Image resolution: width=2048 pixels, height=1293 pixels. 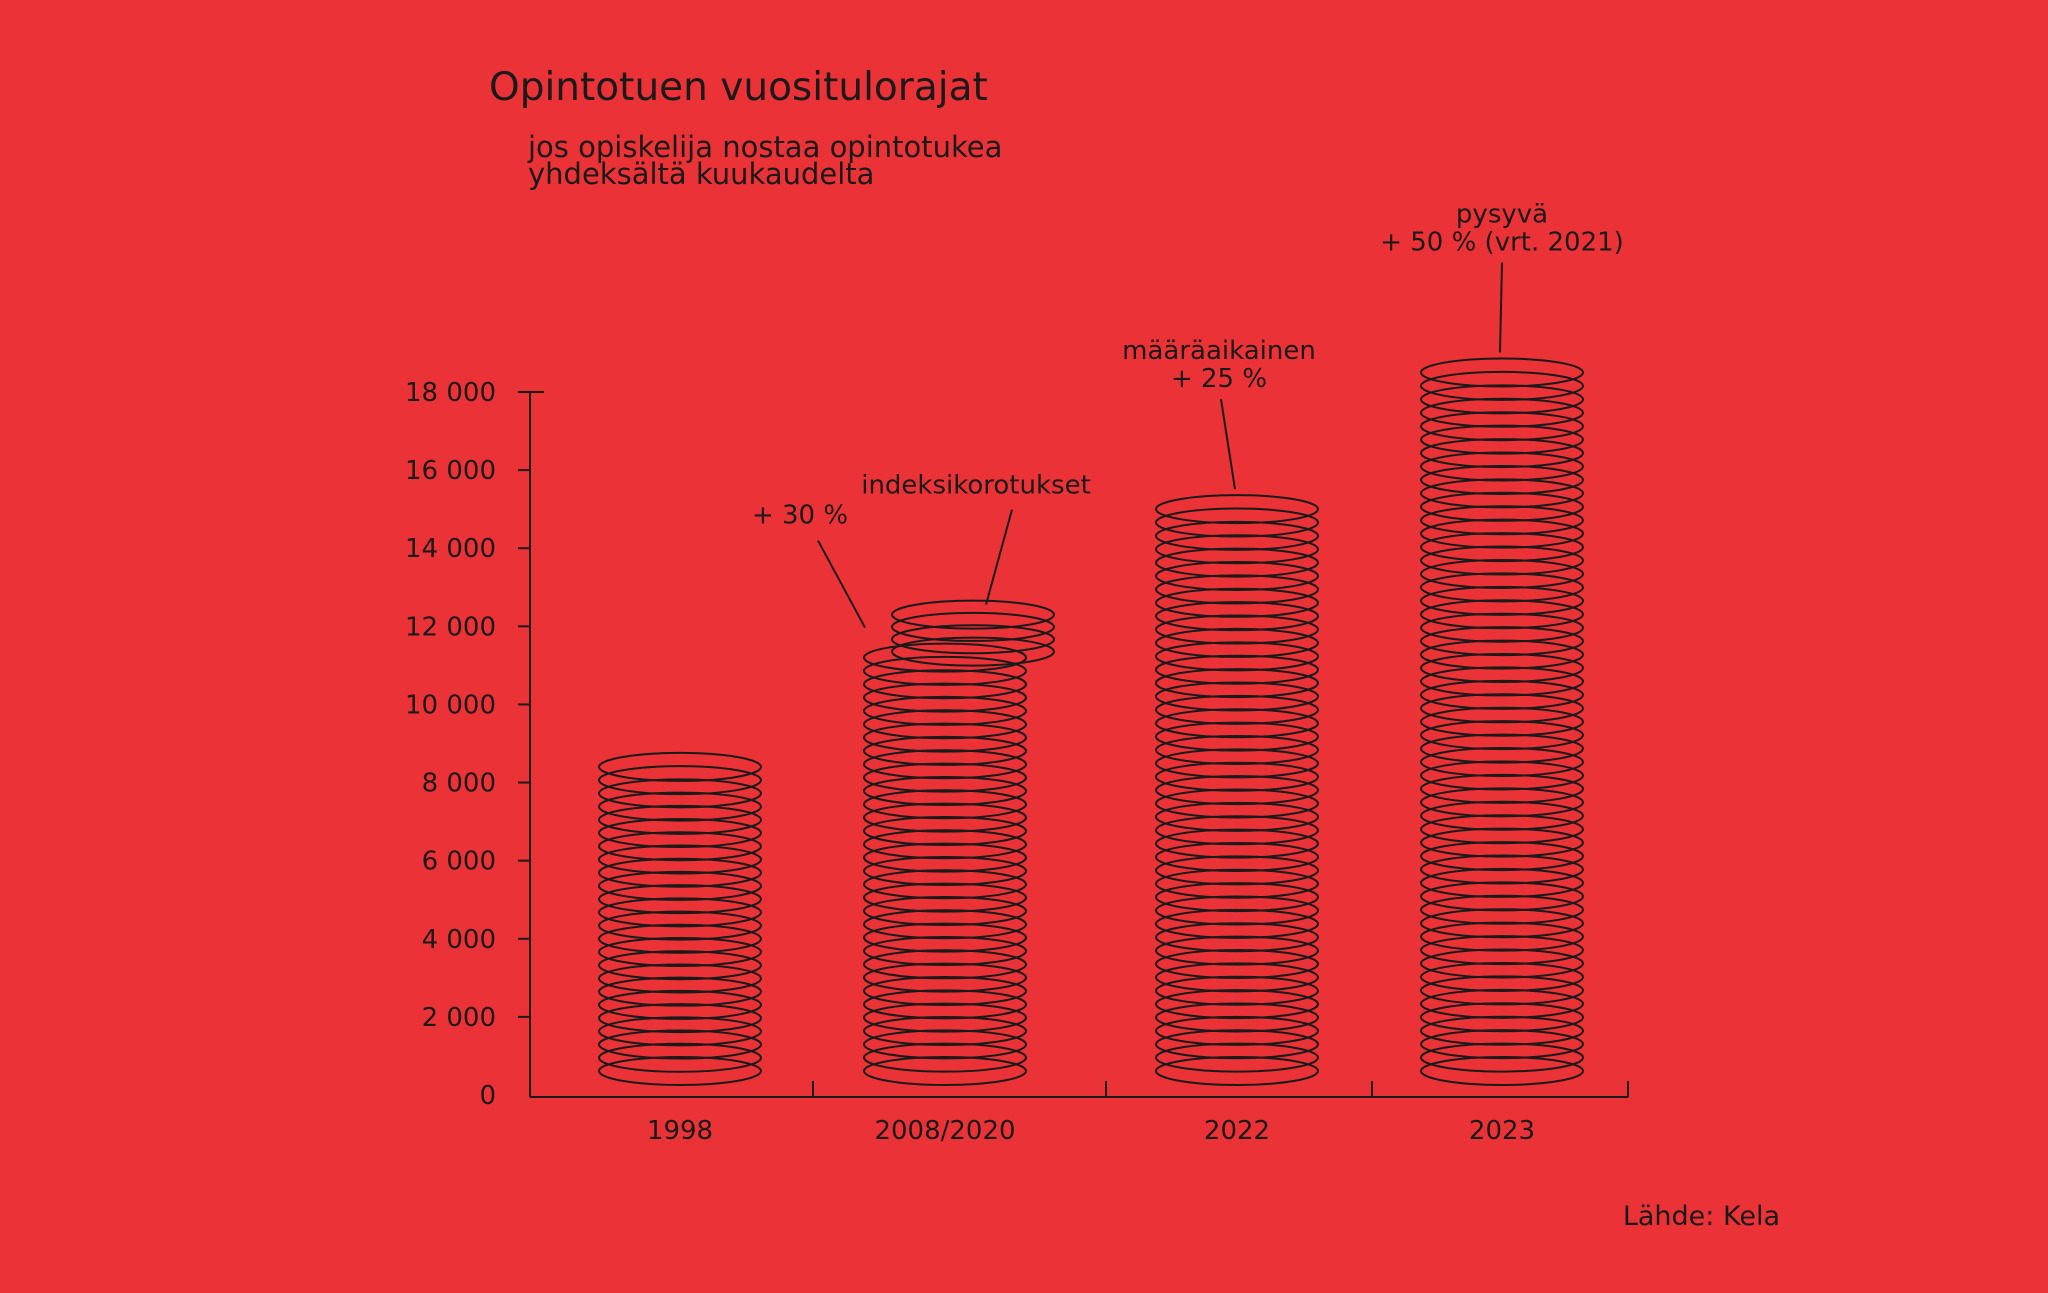 What do you see at coordinates (450, 705) in the screenshot?
I see `y-tick-label: 10 000` at bounding box center [450, 705].